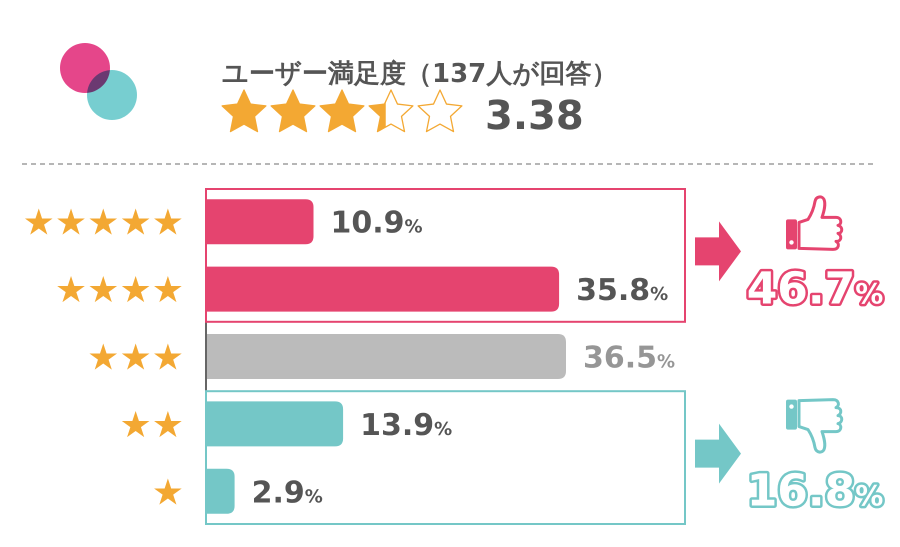 The image size is (900, 547). What do you see at coordinates (420, 74) in the screenshot?
I see `title: ユーザー満足度（137人が回答）` at bounding box center [420, 74].